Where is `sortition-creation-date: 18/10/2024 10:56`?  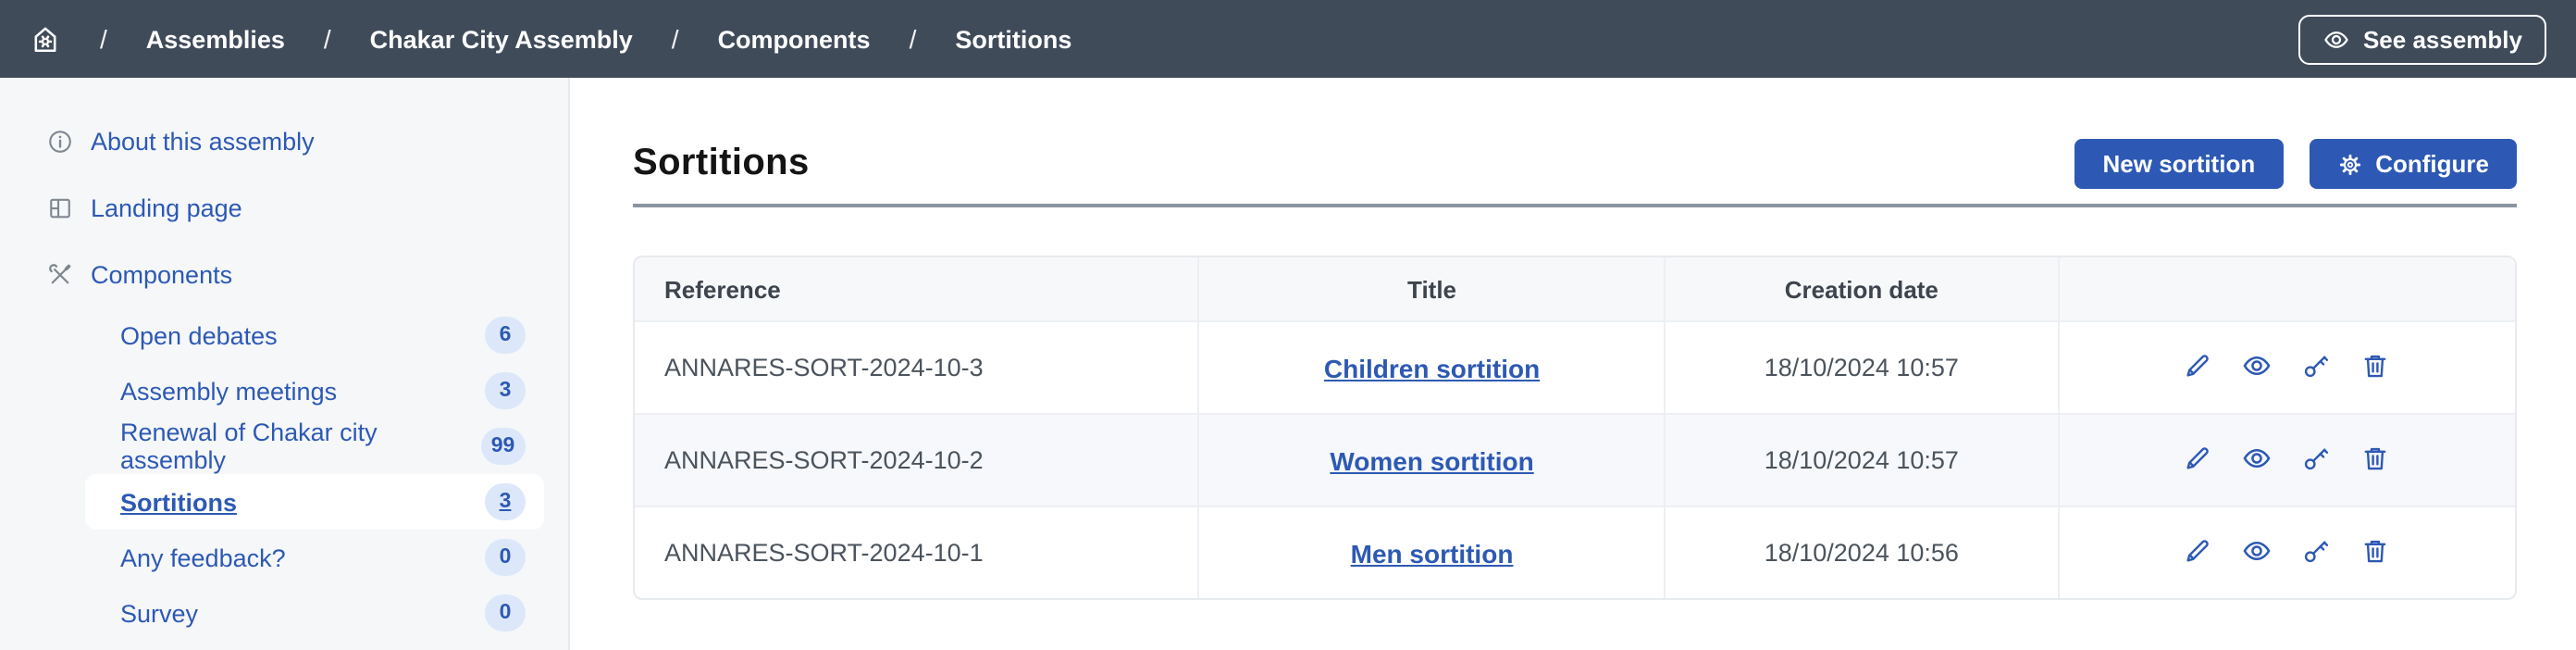 sortition-creation-date: 18/10/2024 10:56 is located at coordinates (1863, 552).